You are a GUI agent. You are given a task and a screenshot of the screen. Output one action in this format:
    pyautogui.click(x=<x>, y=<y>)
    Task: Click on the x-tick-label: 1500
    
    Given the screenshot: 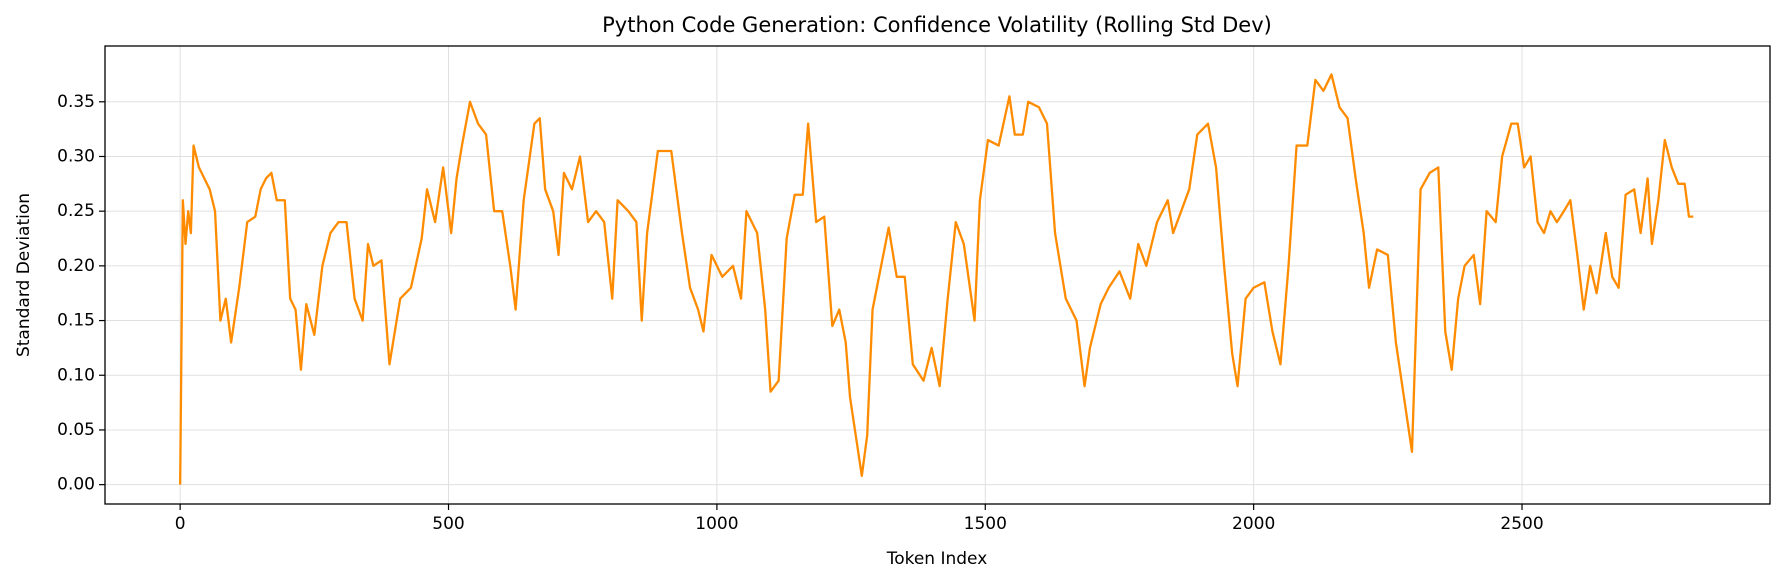 What is the action you would take?
    pyautogui.click(x=985, y=524)
    